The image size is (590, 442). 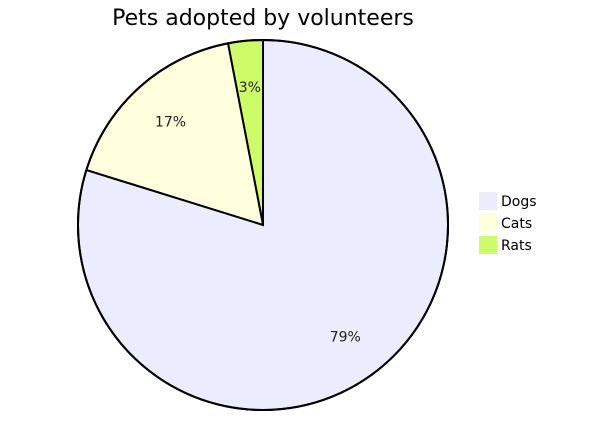 I want to click on slice-label-rats: 3%, so click(x=250, y=88).